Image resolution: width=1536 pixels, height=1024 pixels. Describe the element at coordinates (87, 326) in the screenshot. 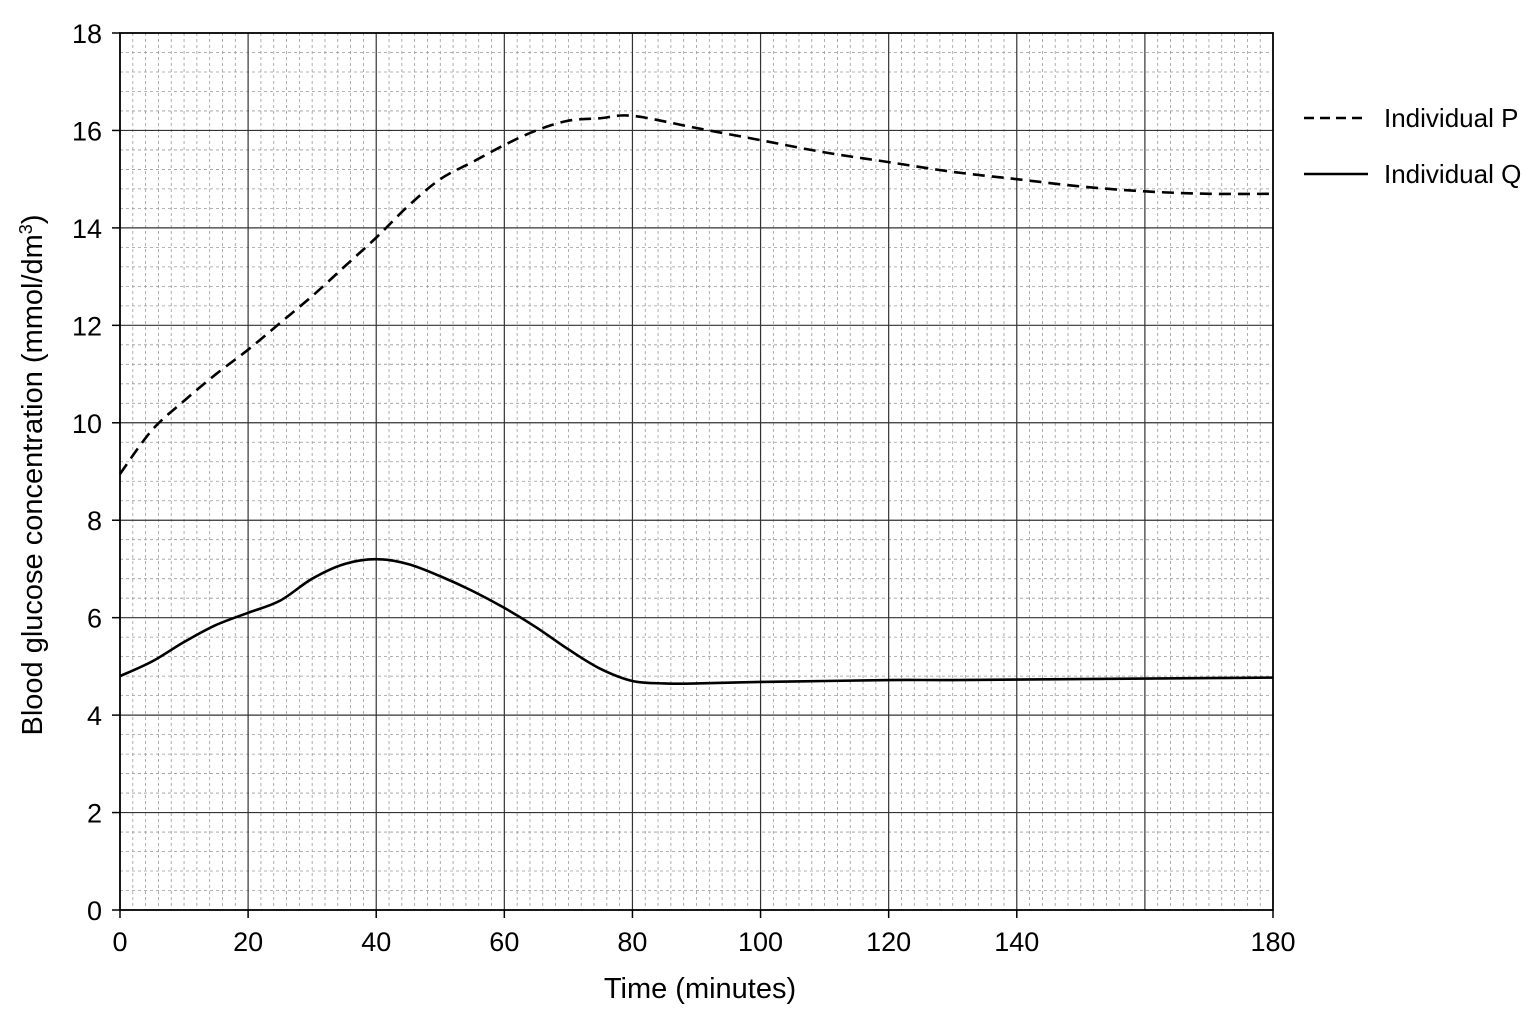

I see `y-tick-label: 12` at that location.